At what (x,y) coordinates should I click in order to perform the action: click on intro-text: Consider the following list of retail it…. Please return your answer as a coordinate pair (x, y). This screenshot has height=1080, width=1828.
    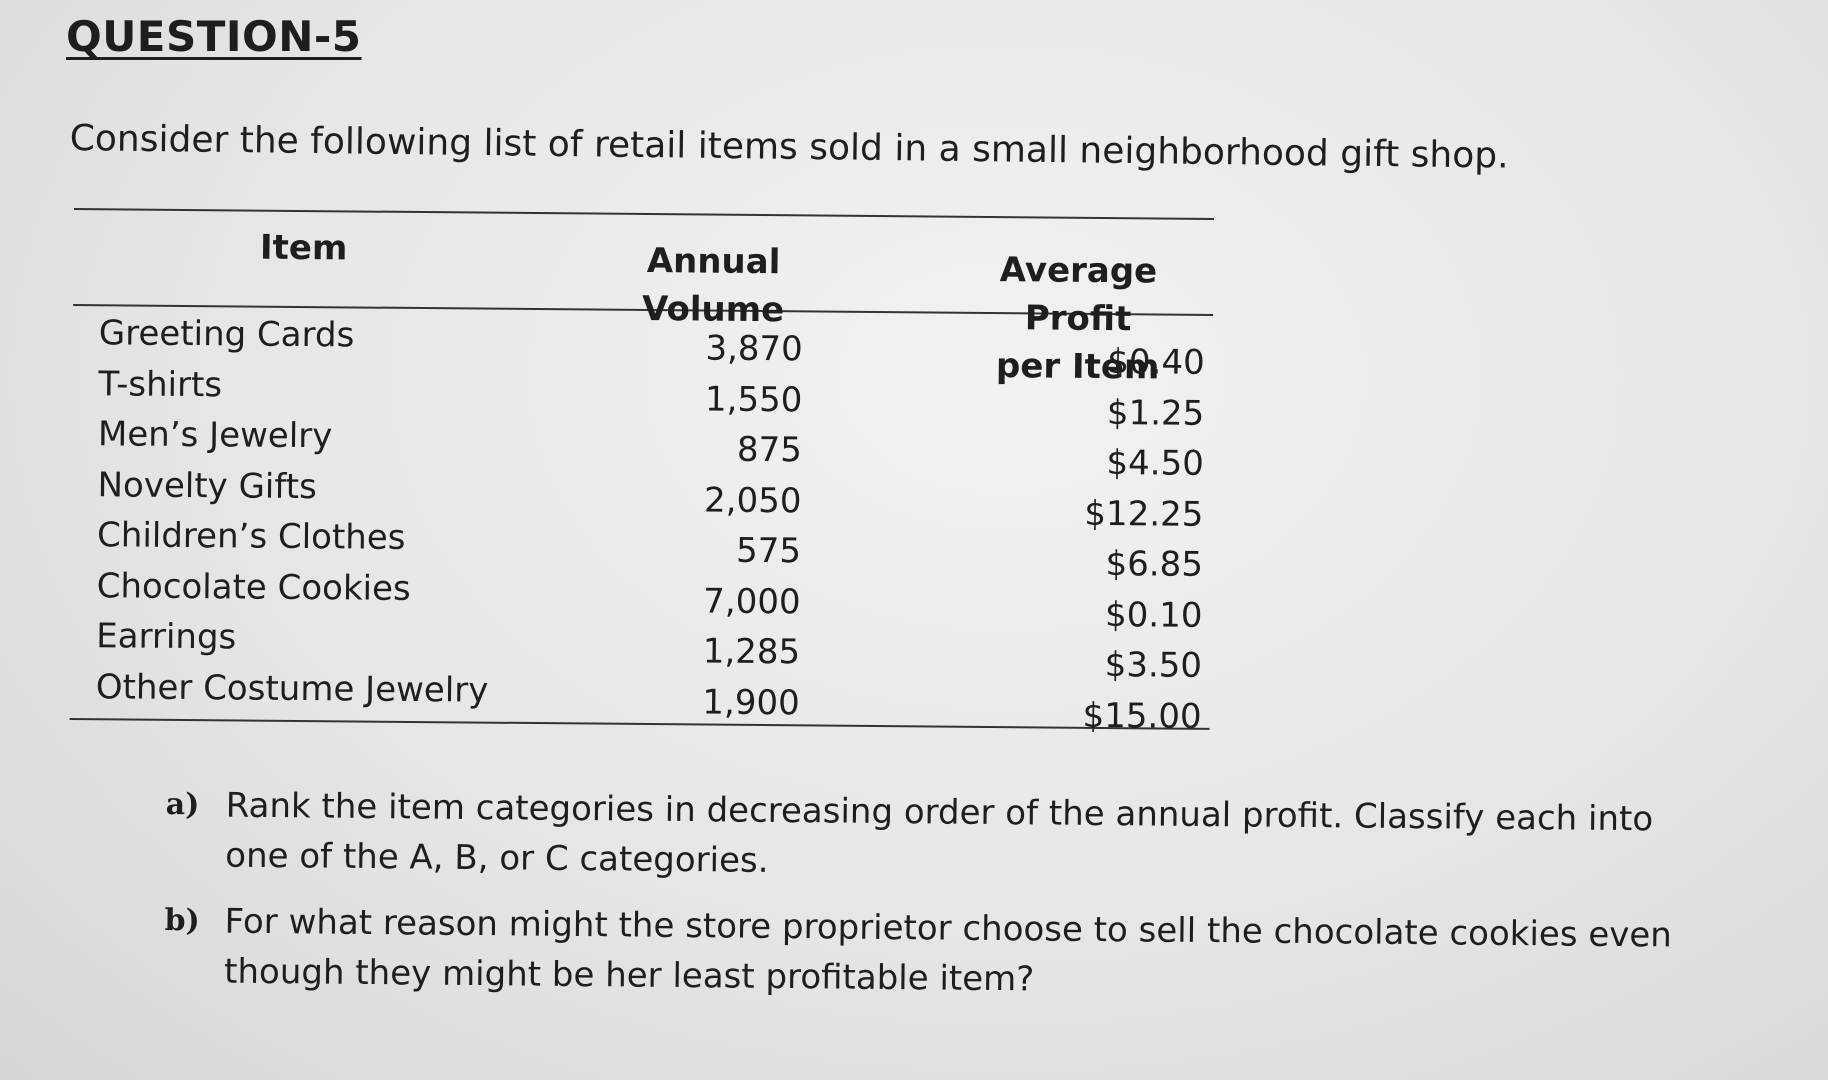
    Looking at the image, I should click on (789, 147).